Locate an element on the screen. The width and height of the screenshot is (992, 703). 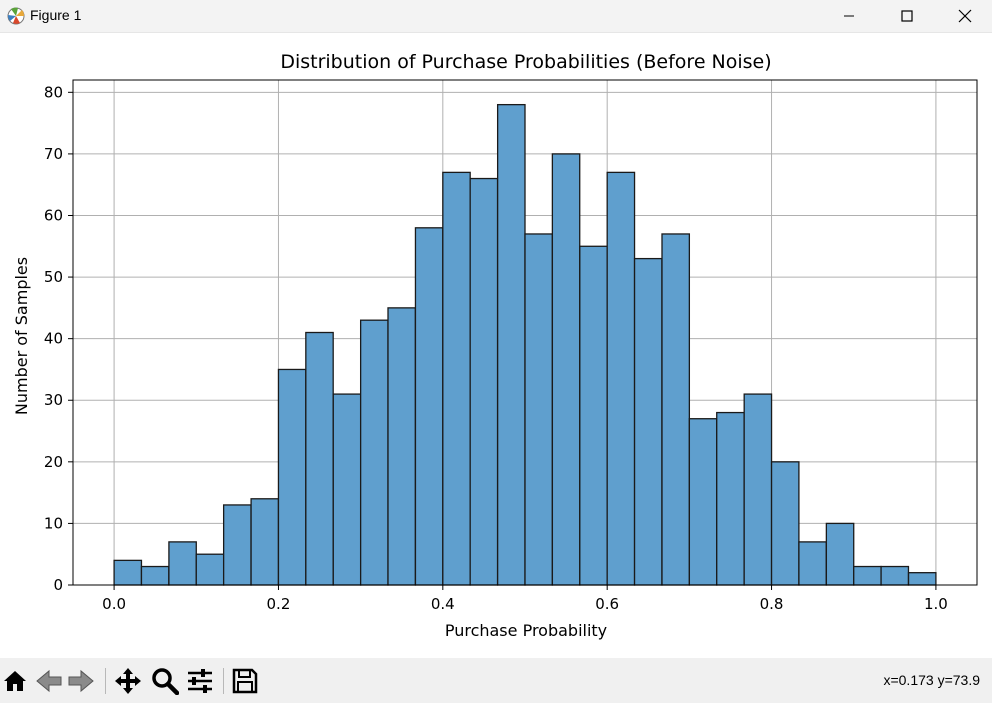
home-button is located at coordinates (15, 681).